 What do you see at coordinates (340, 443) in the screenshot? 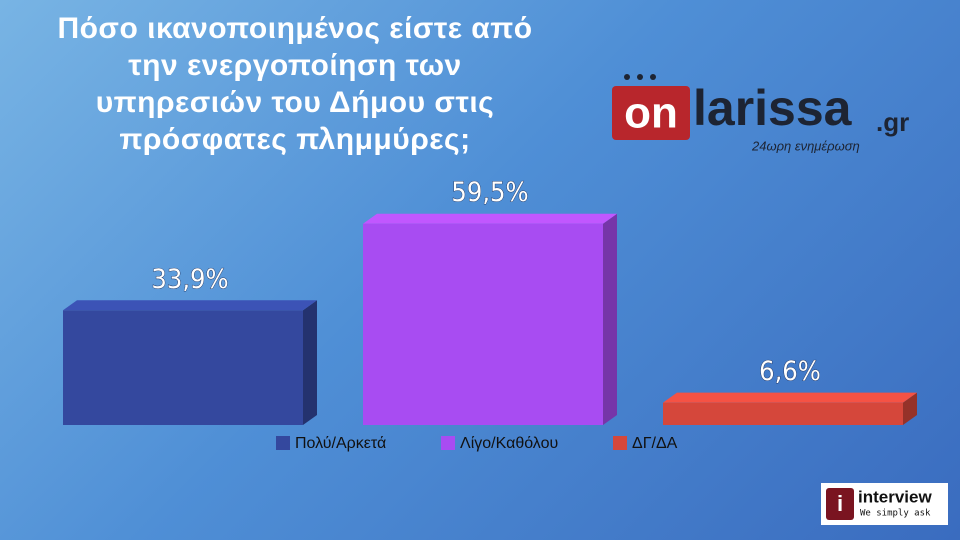
I see `legend-label: Πολύ/Αρκετά` at bounding box center [340, 443].